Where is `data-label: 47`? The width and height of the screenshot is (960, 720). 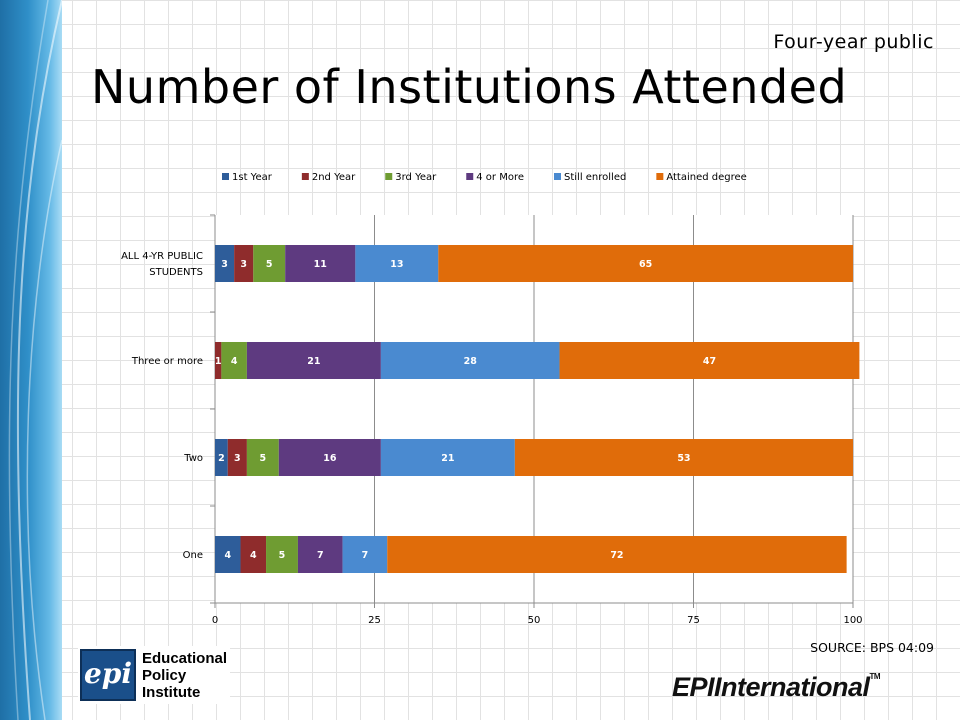 data-label: 47 is located at coordinates (709, 361).